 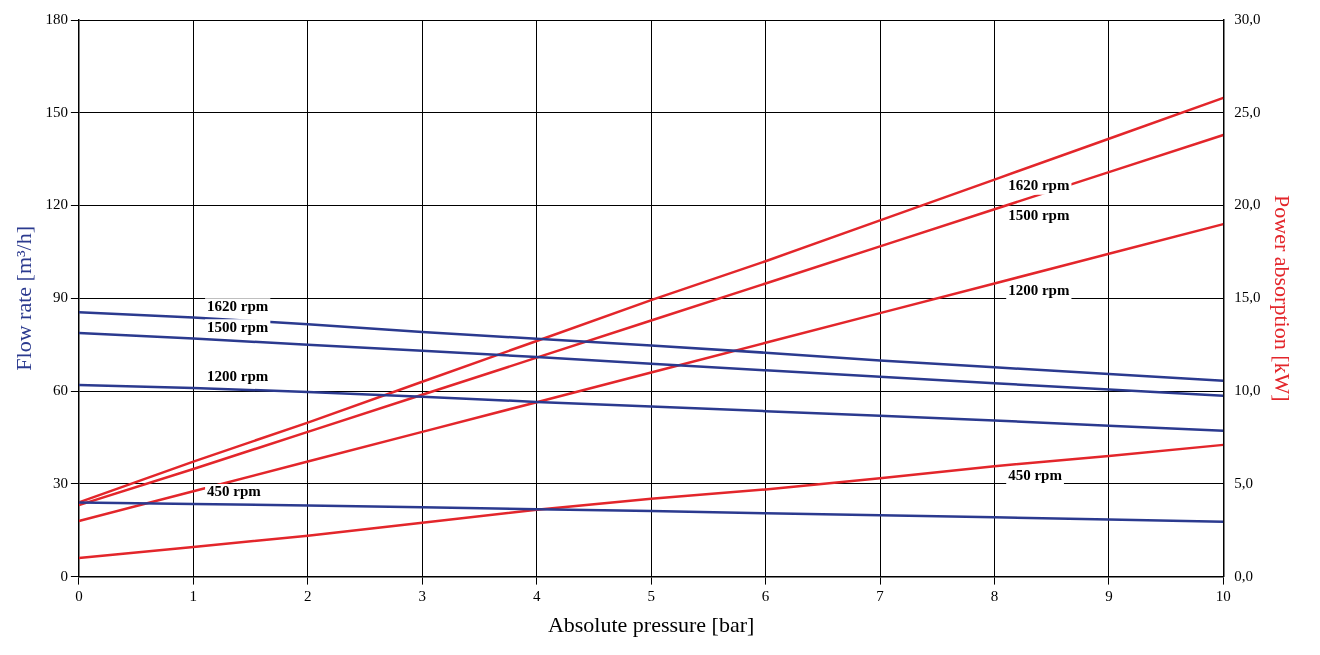 I want to click on y-tick-label: 150, so click(x=56, y=111).